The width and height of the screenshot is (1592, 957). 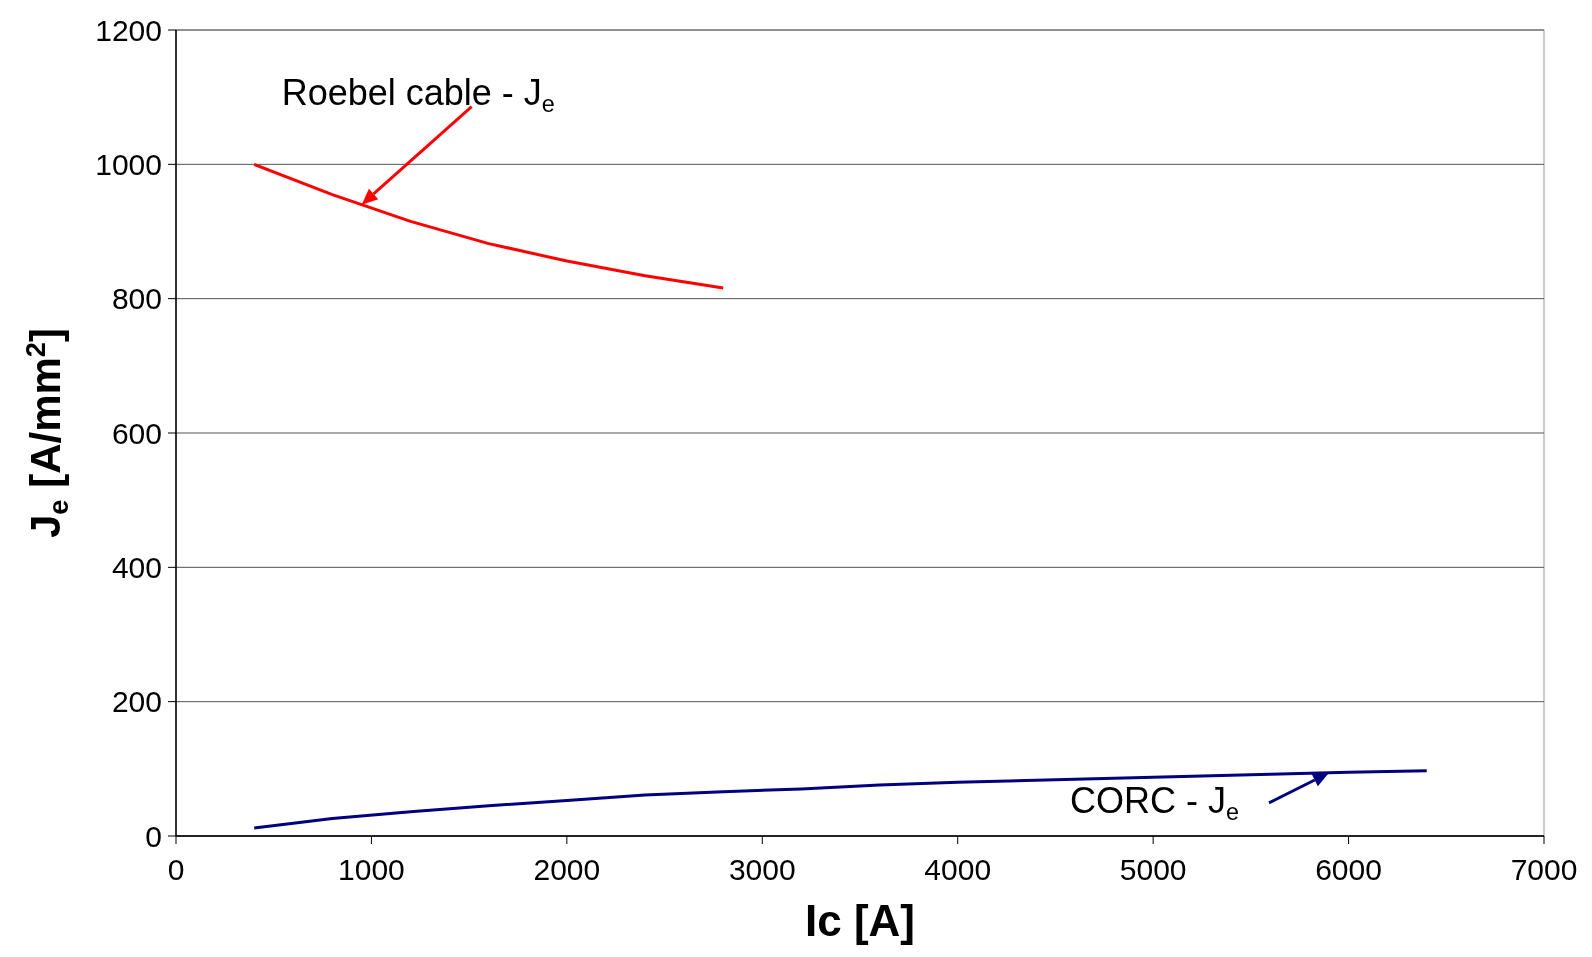 What do you see at coordinates (128, 30) in the screenshot?
I see `y-tick-label: 1200` at bounding box center [128, 30].